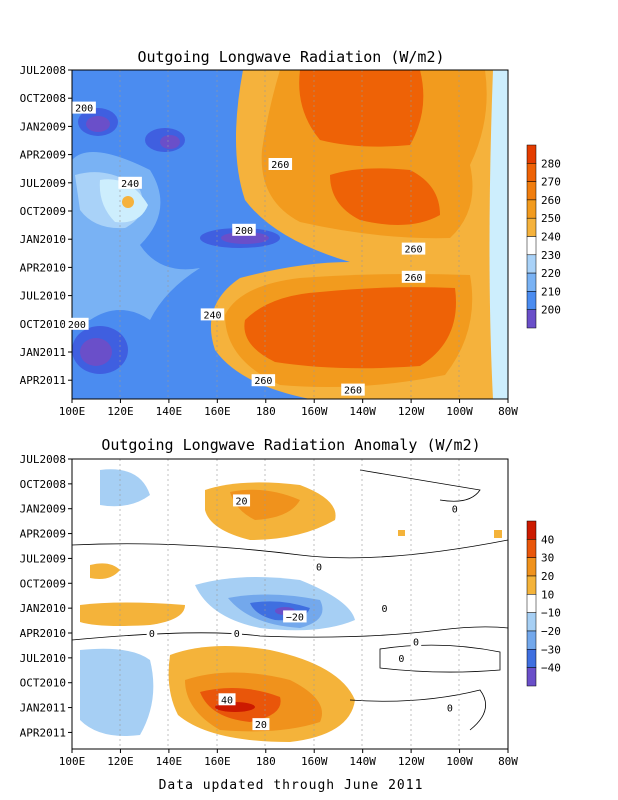  What do you see at coordinates (43, 98) in the screenshot?
I see `olr-y-tick-label: OCT2008` at bounding box center [43, 98].